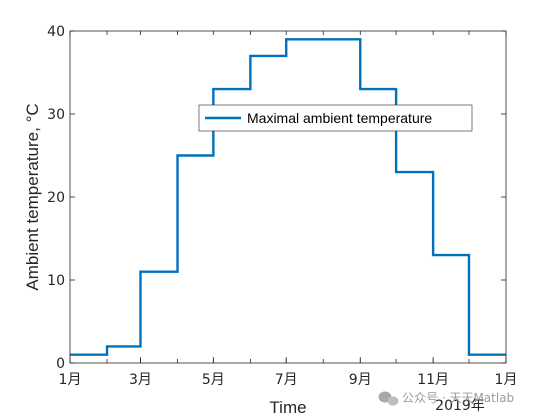 This screenshot has width=560, height=420. What do you see at coordinates (287, 407) in the screenshot?
I see `x-axis-label: Time` at bounding box center [287, 407].